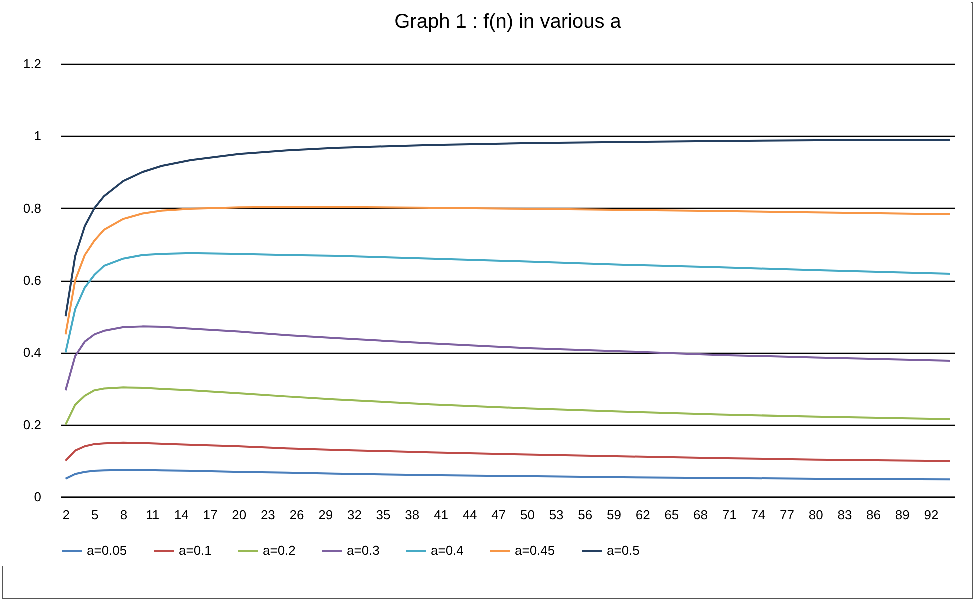 The height and width of the screenshot is (603, 977). Describe the element at coordinates (623, 550) in the screenshot. I see `legend-label: a=0.5` at that location.